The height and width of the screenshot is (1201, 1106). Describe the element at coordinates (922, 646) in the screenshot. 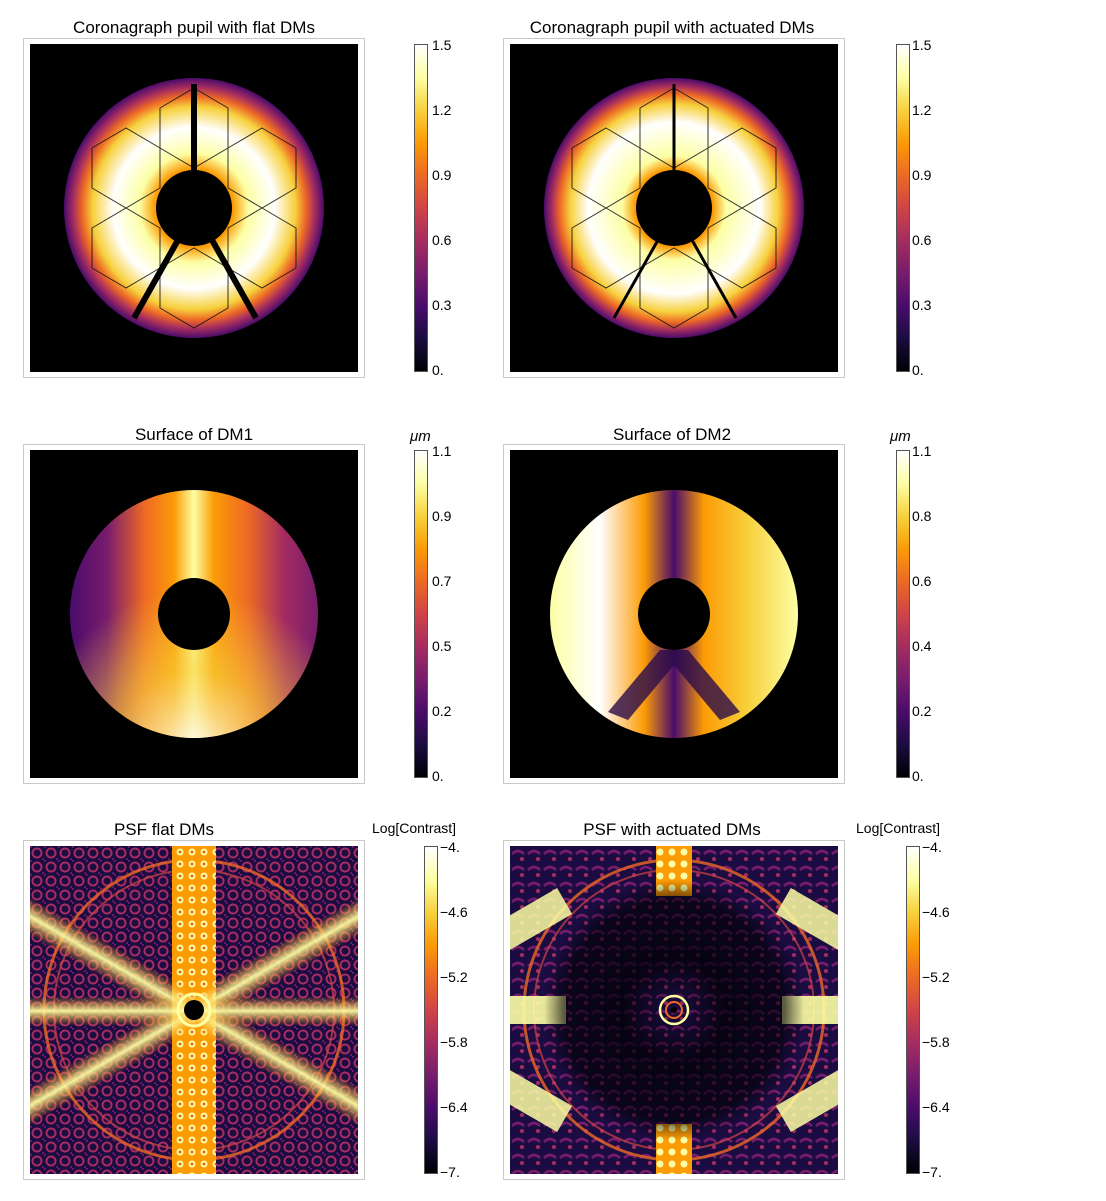

I see `tick-label: 0.4` at that location.